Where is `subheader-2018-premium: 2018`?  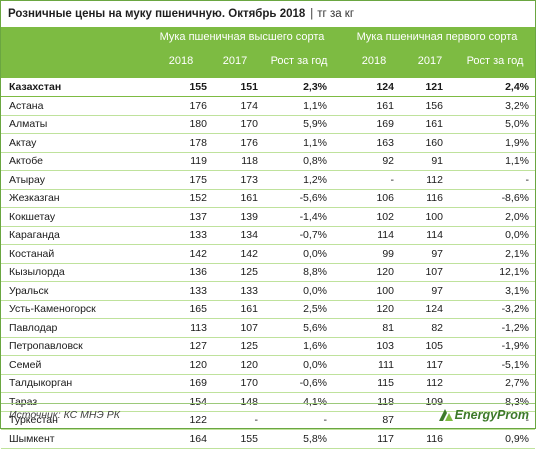 subheader-2018-premium: 2018 is located at coordinates (181, 61).